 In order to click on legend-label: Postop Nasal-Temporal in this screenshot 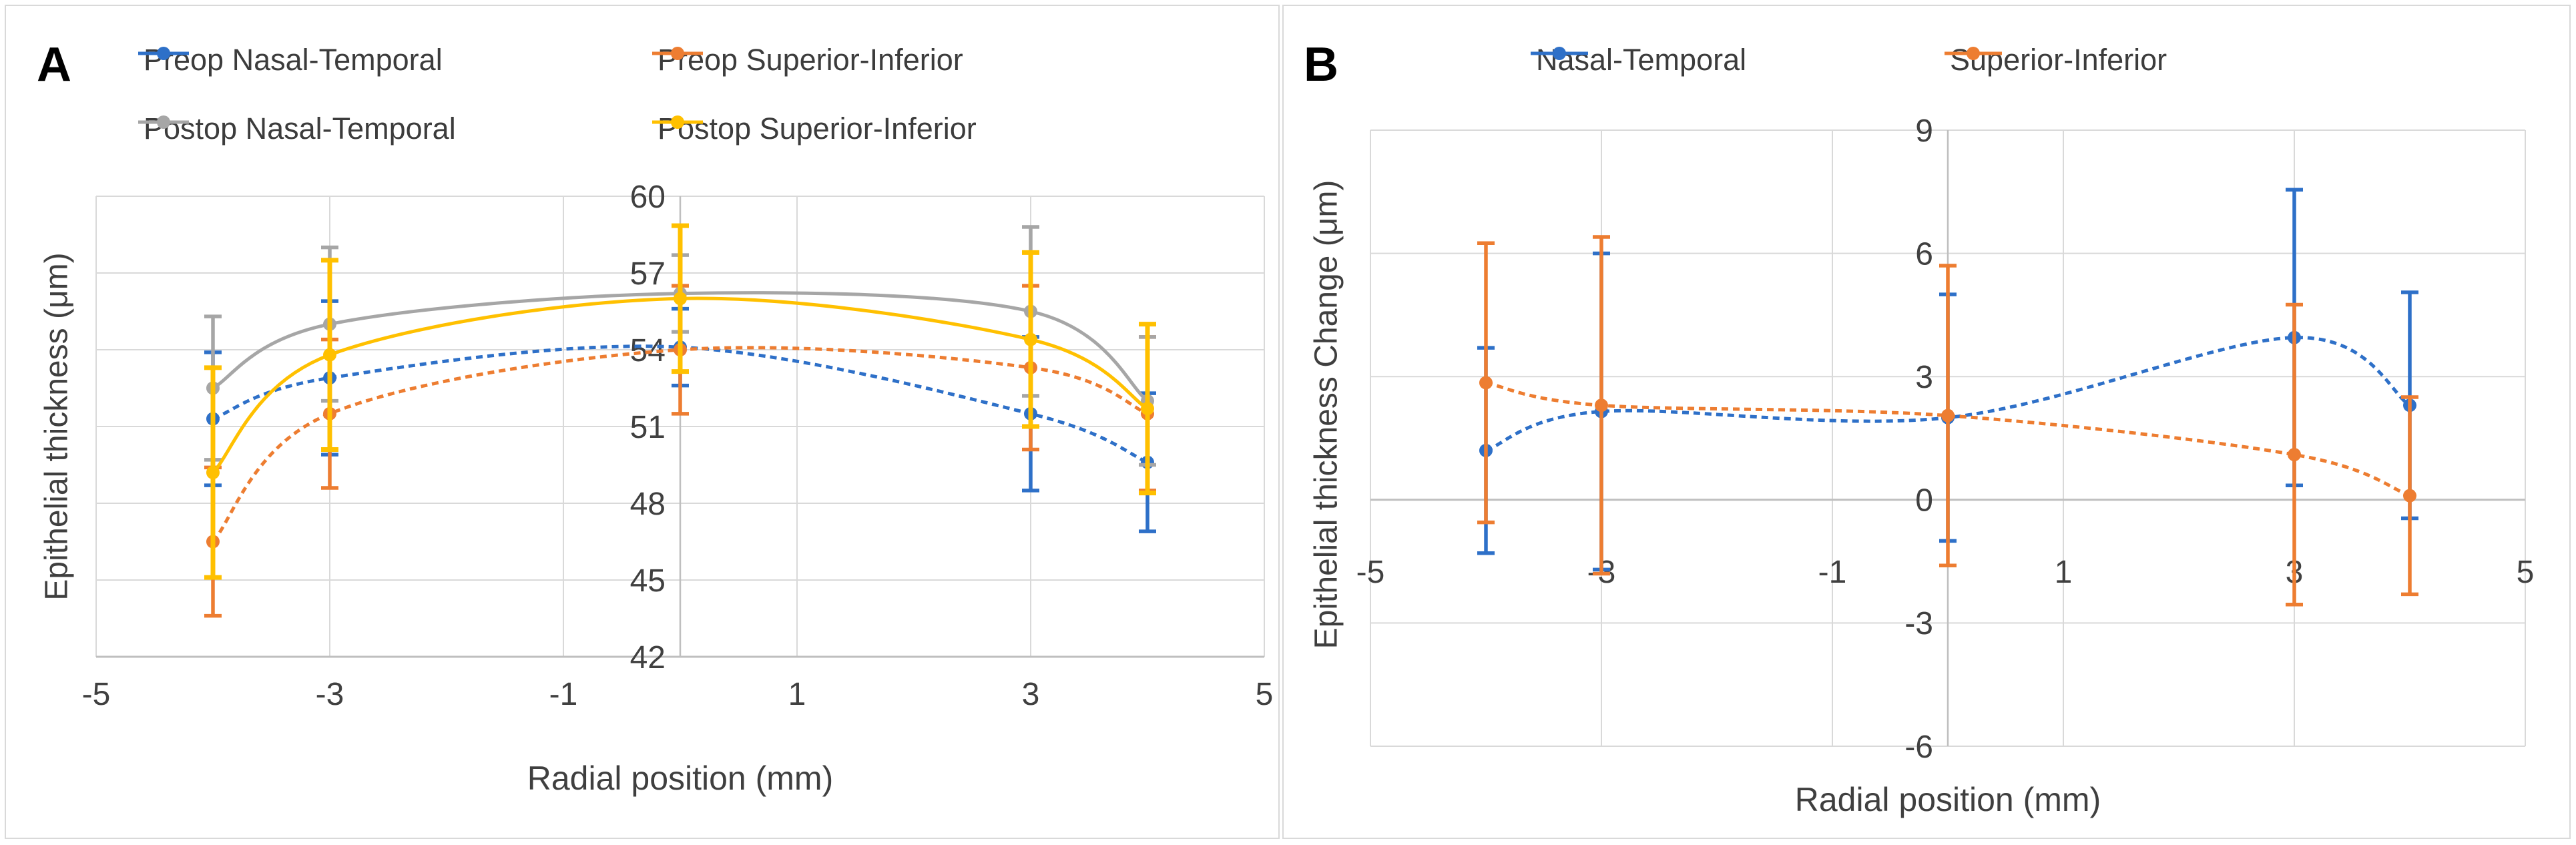, I will do `click(300, 128)`.